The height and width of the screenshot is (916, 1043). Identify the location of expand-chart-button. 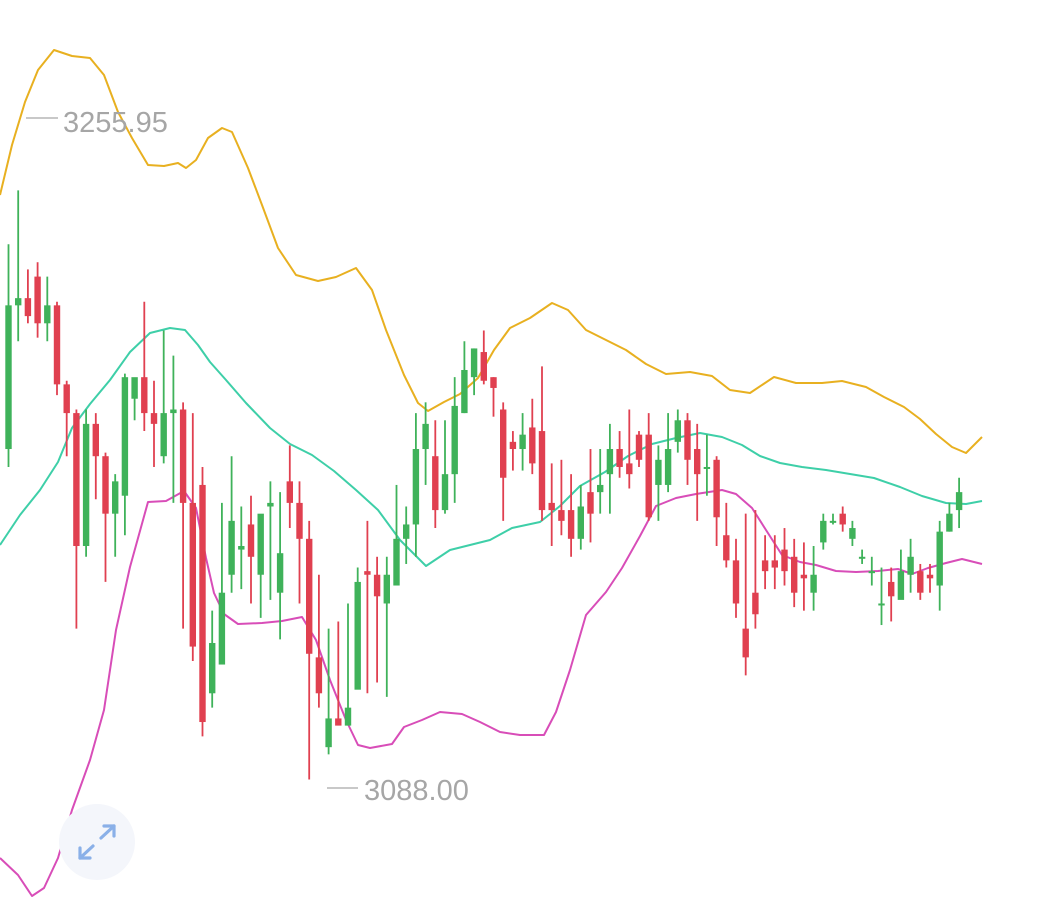
(97, 842).